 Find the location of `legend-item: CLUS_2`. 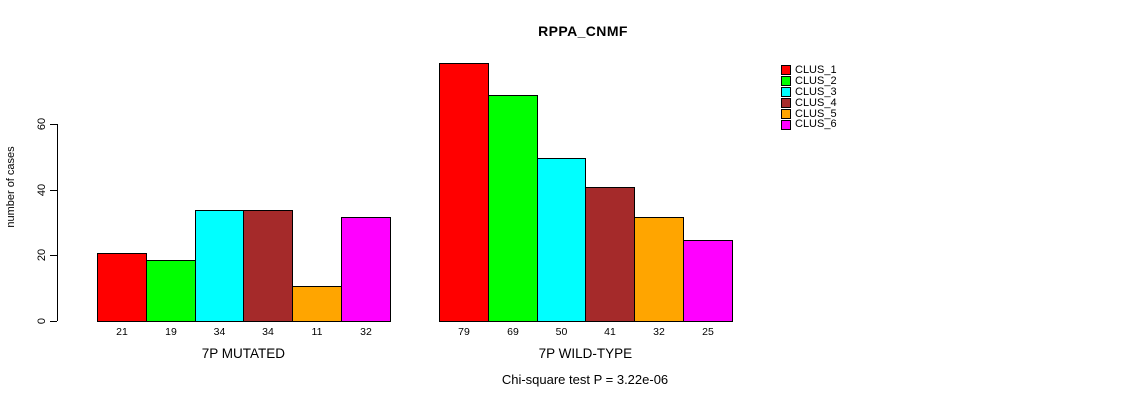

legend-item: CLUS_2 is located at coordinates (809, 80).